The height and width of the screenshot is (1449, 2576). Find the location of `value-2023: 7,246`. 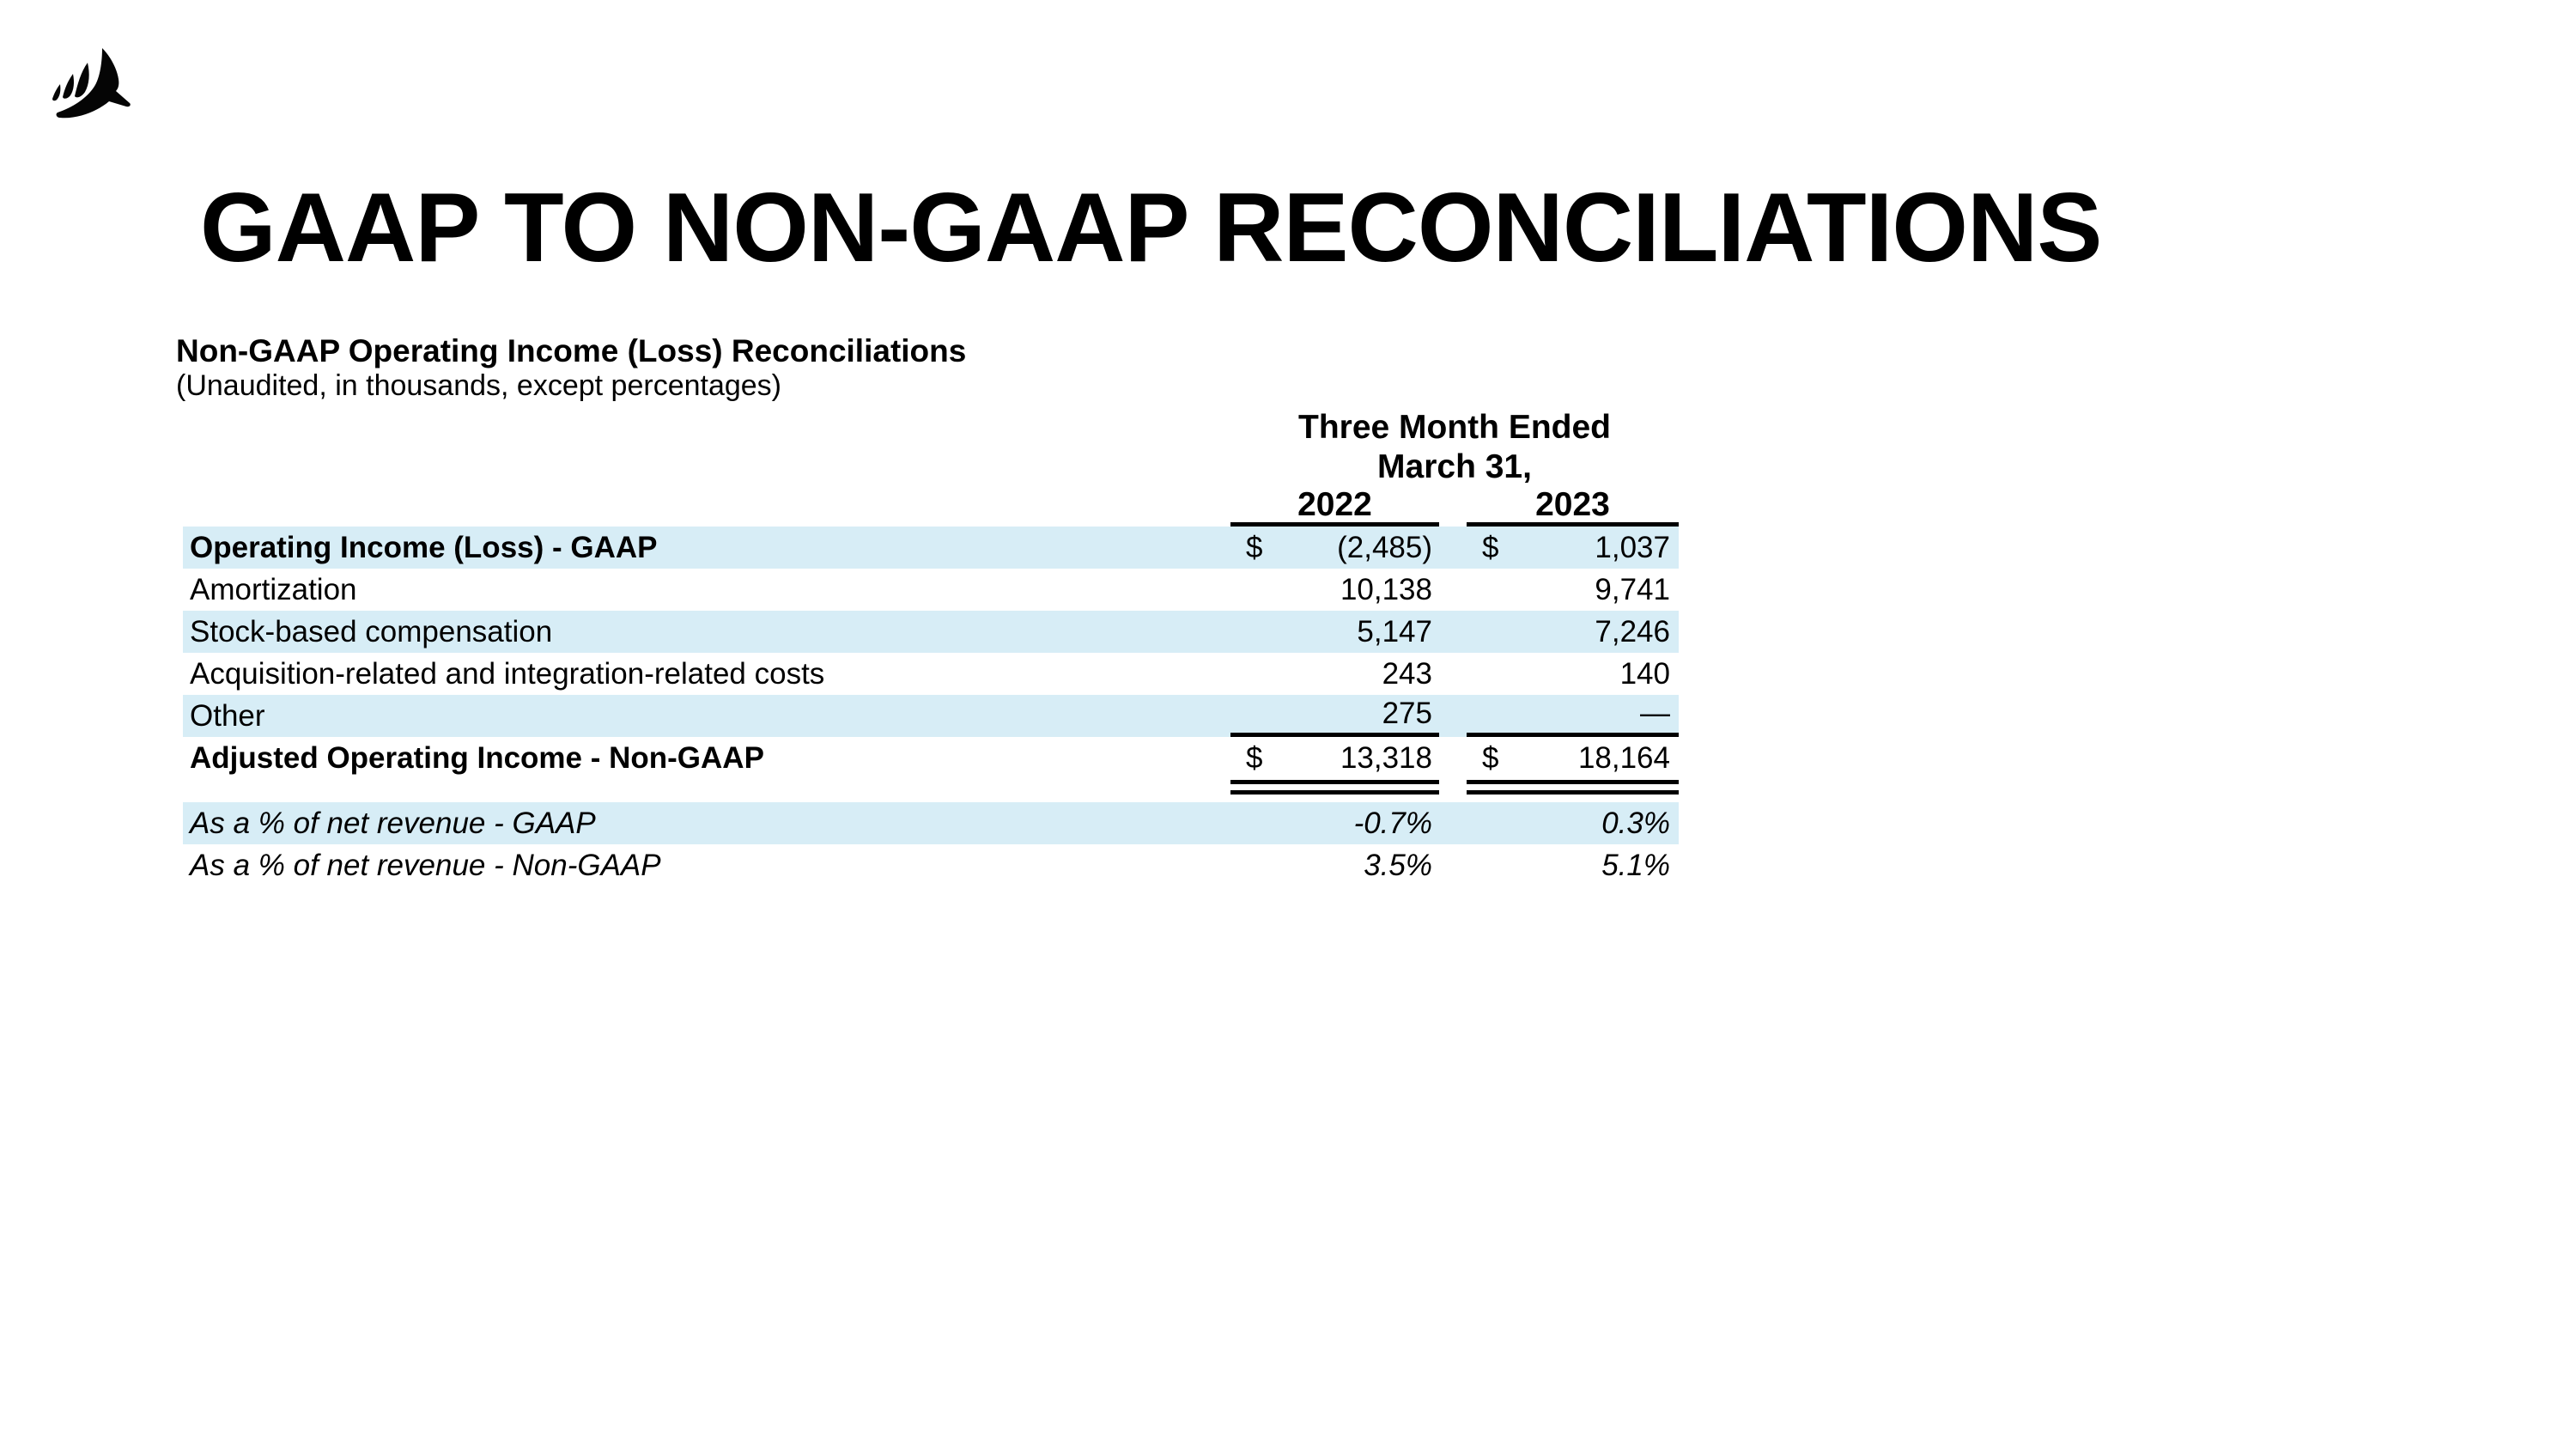

value-2023: 7,246 is located at coordinates (1573, 632).